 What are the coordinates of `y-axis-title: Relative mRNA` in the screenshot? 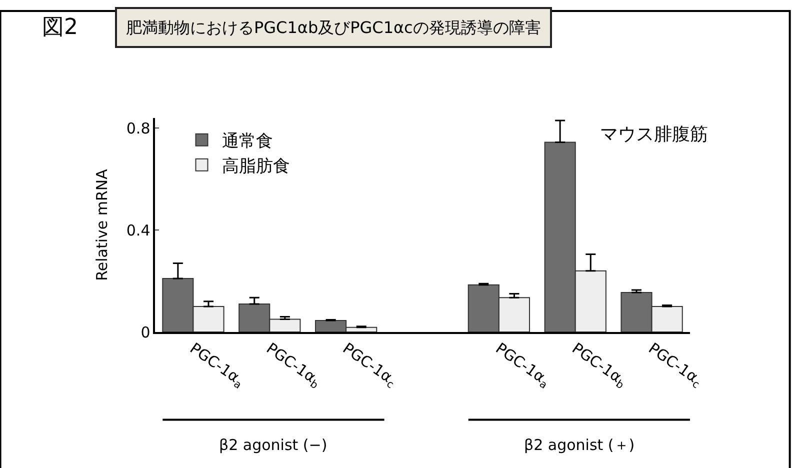 It's located at (102, 224).